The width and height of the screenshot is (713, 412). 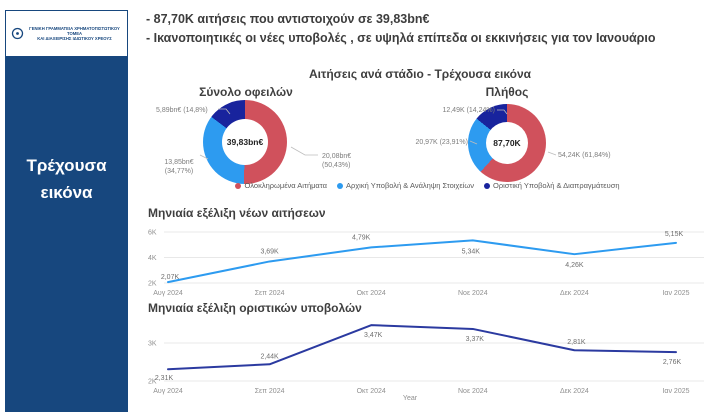 I want to click on legend-label: Ολοκληρωμένα Αιτήματα, so click(x=285, y=185).